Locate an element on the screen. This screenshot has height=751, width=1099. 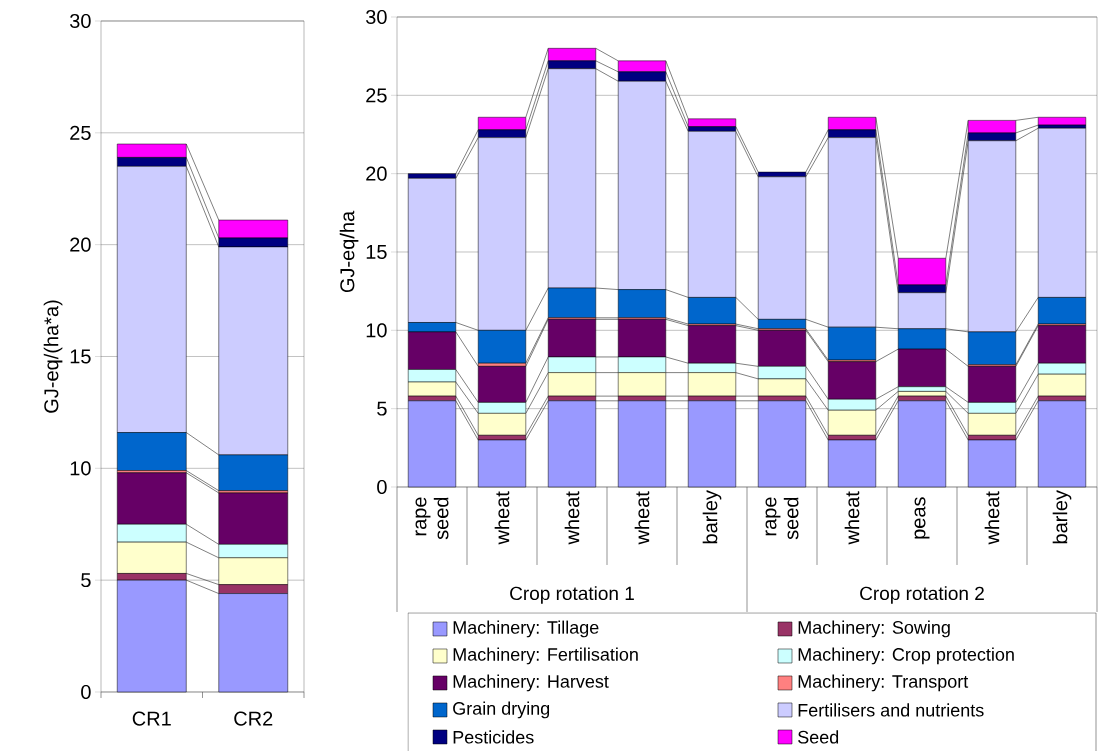
legend-label: Machinery: Harvest is located at coordinates (531, 683).